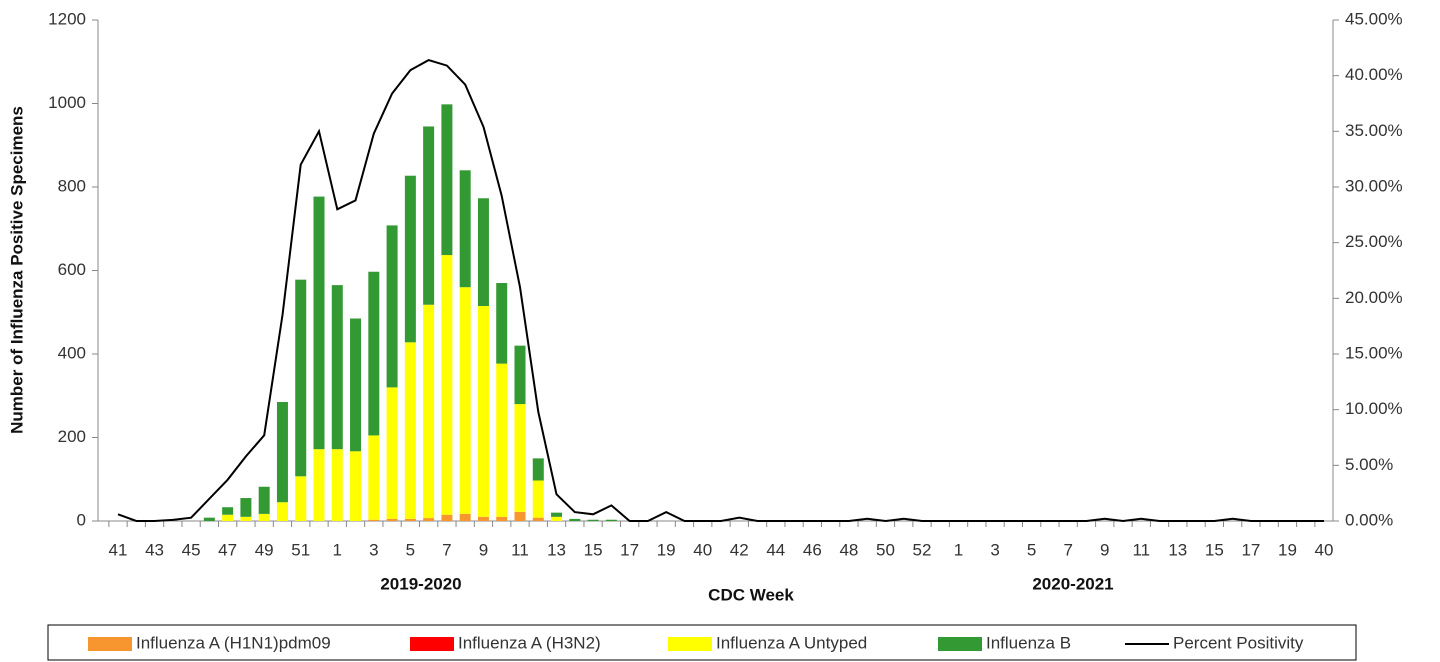 The image size is (1440, 662). Describe the element at coordinates (1374, 130) in the screenshot. I see `y2-tick-label: 35.00%` at that location.